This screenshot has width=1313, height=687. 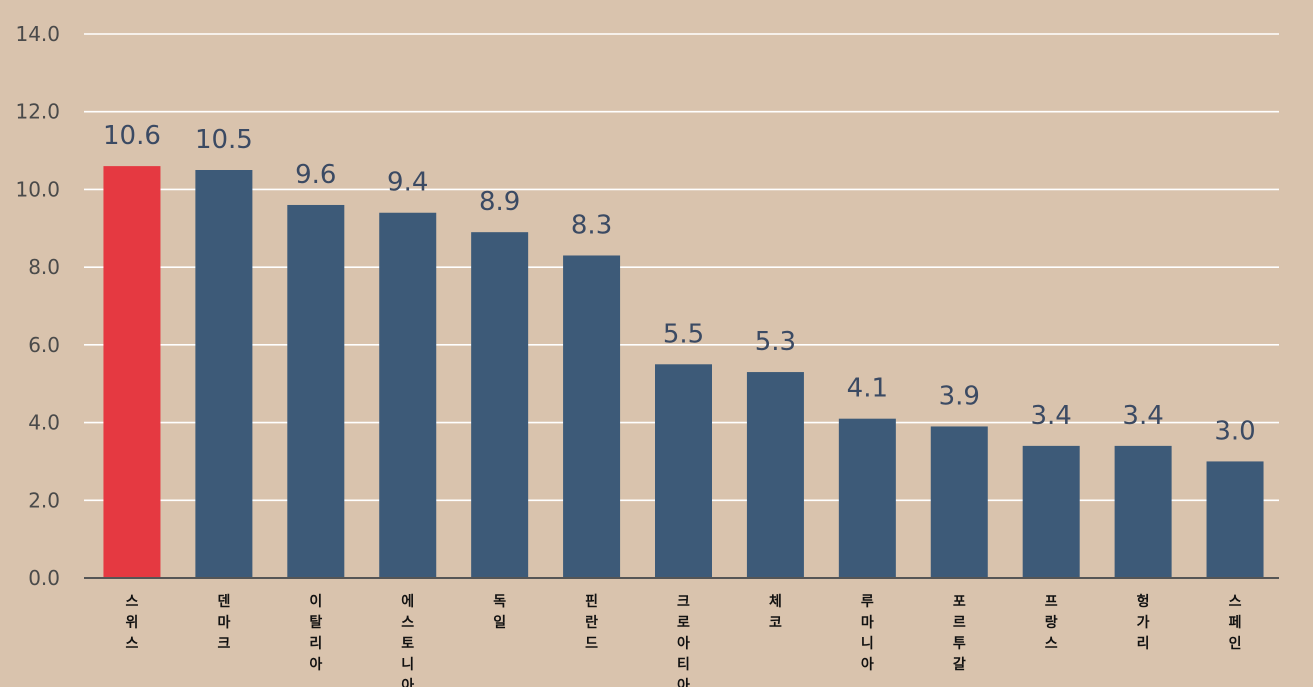 What do you see at coordinates (37, 34) in the screenshot?
I see `y-tick-label: 14.0` at bounding box center [37, 34].